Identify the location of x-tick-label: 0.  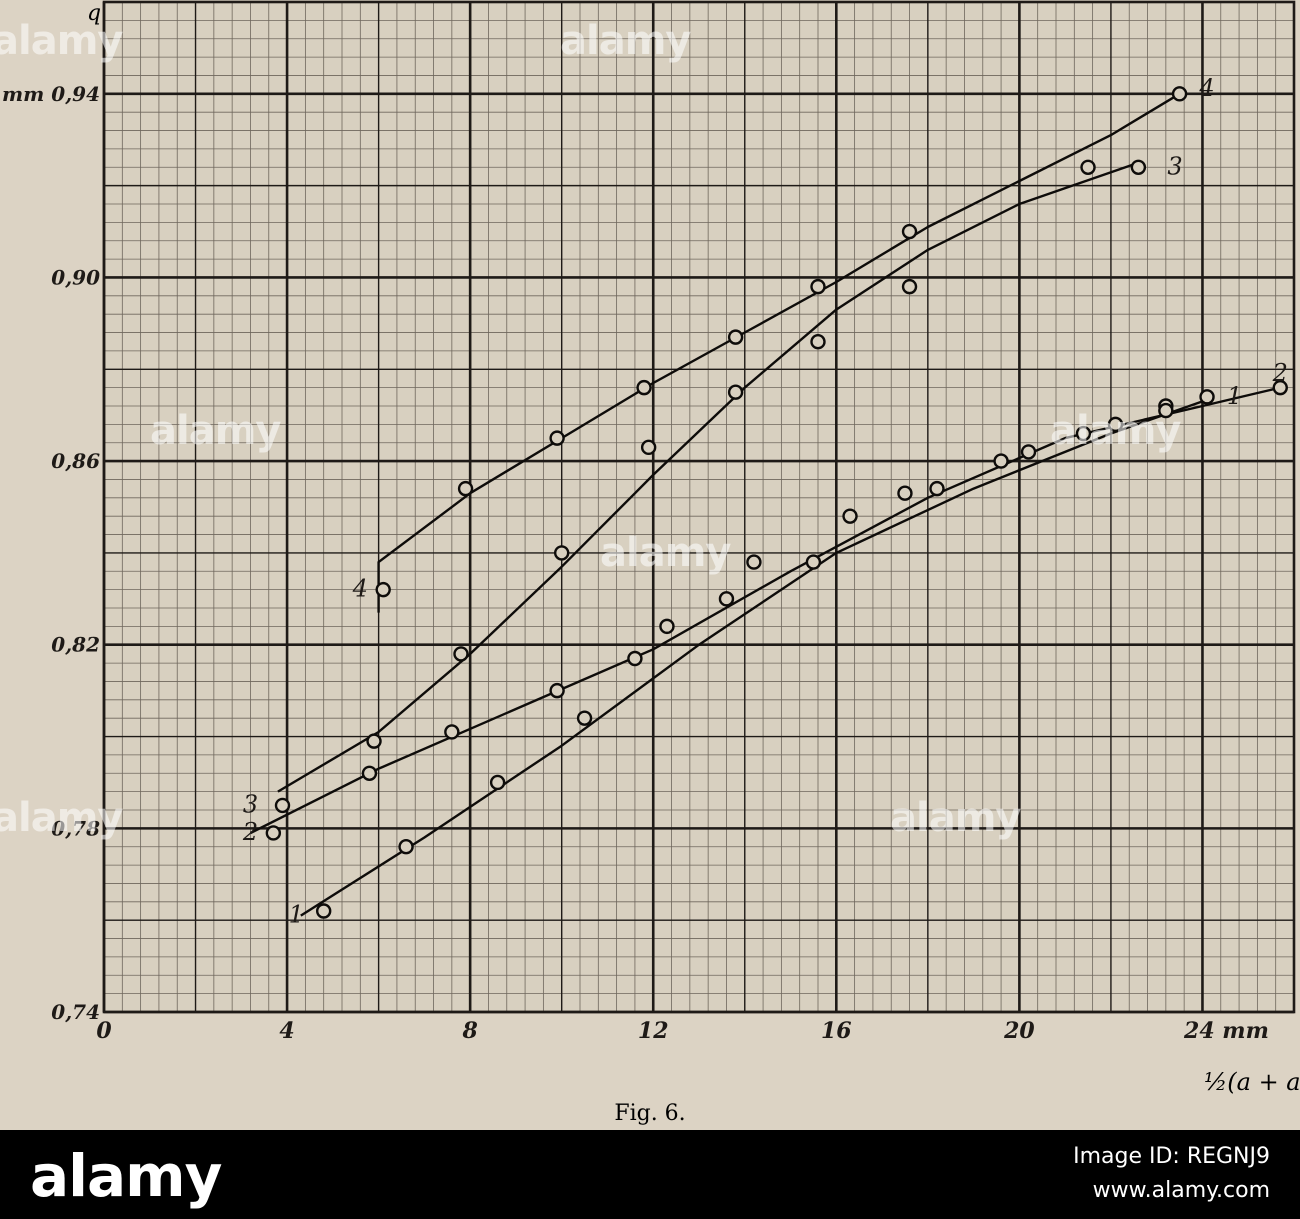
(104, 1031).